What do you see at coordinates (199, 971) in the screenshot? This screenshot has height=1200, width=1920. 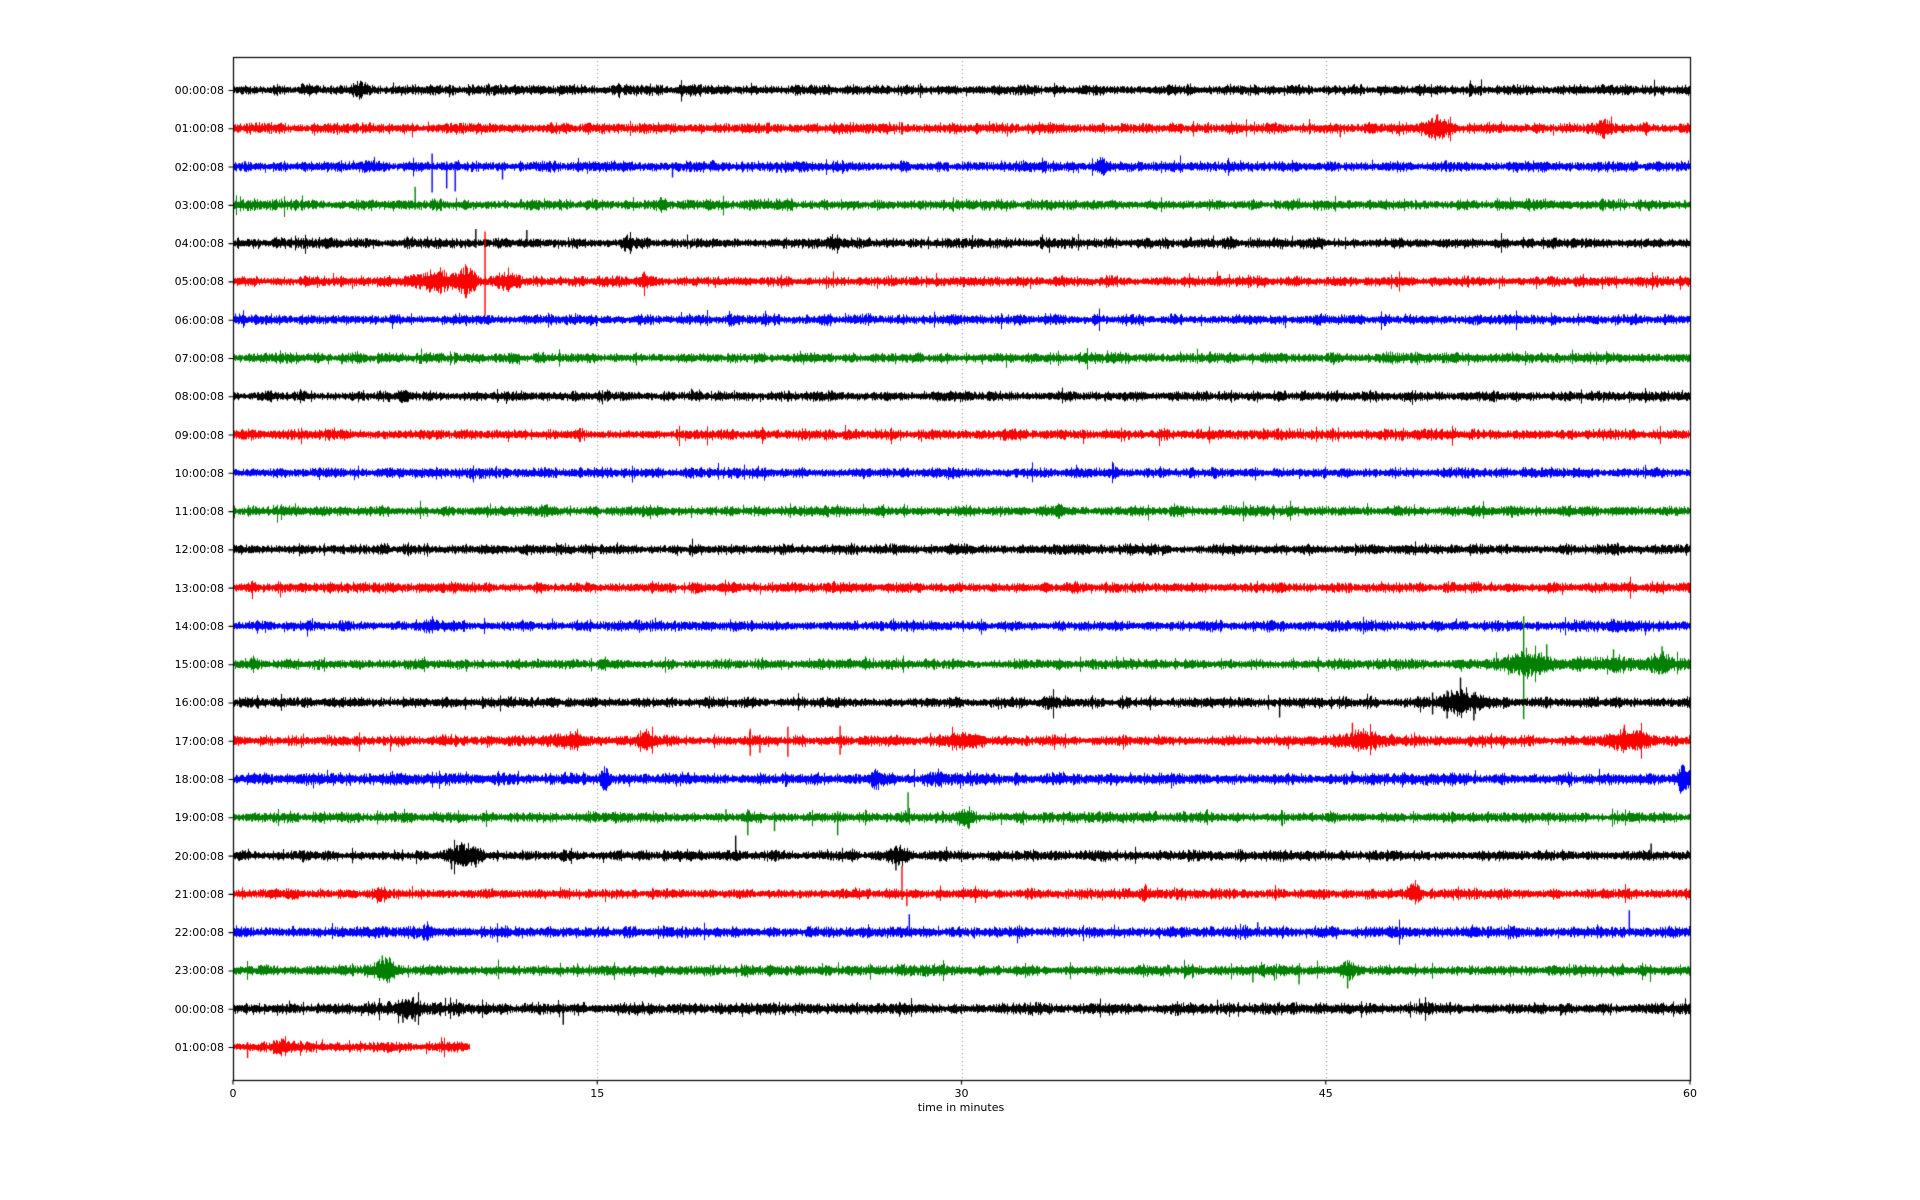 I see `y-tick-label: 23:00:08` at bounding box center [199, 971].